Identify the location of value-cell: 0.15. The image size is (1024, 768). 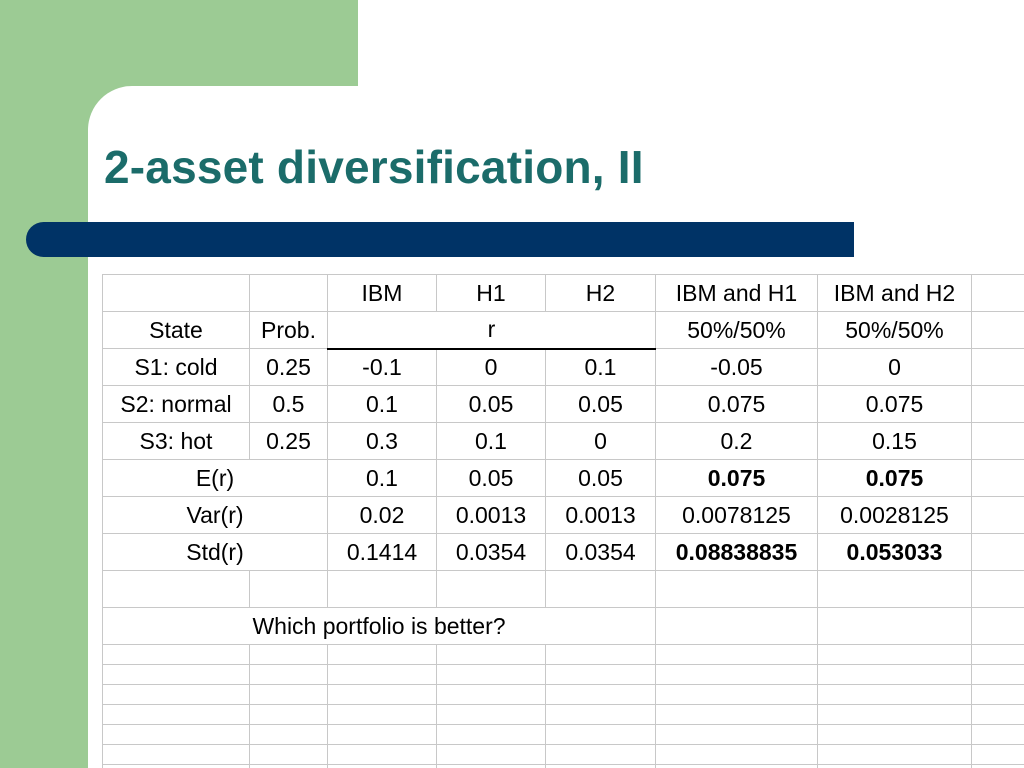
(894, 441).